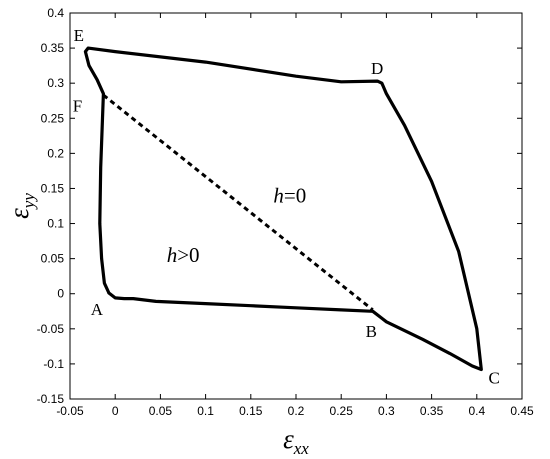 This screenshot has height=459, width=550. I want to click on x-tick-label: 0.25, so click(342, 411).